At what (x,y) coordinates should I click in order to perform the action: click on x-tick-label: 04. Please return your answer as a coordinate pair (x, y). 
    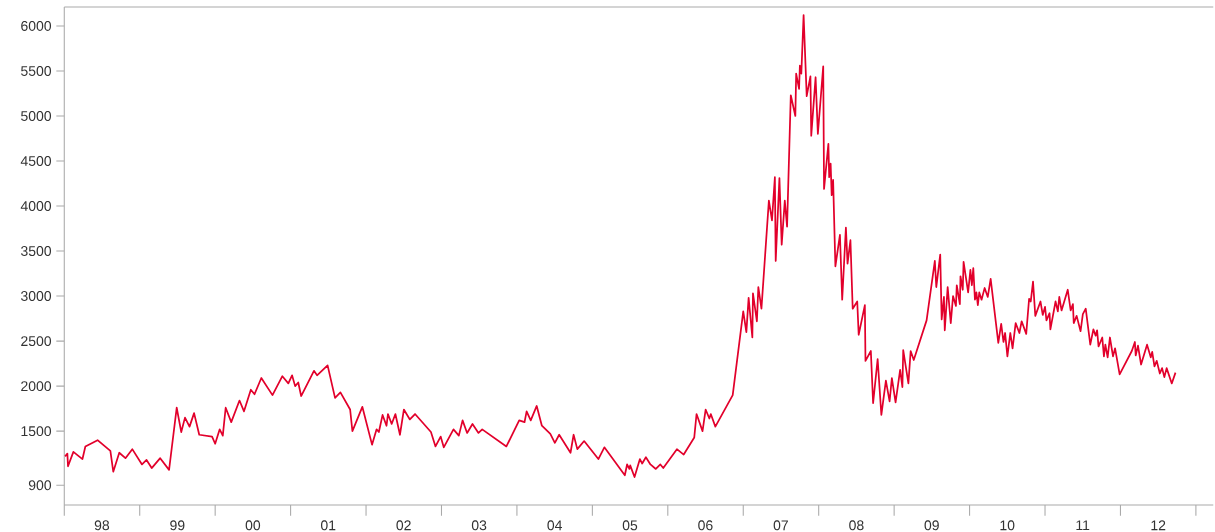
    Looking at the image, I should click on (555, 525).